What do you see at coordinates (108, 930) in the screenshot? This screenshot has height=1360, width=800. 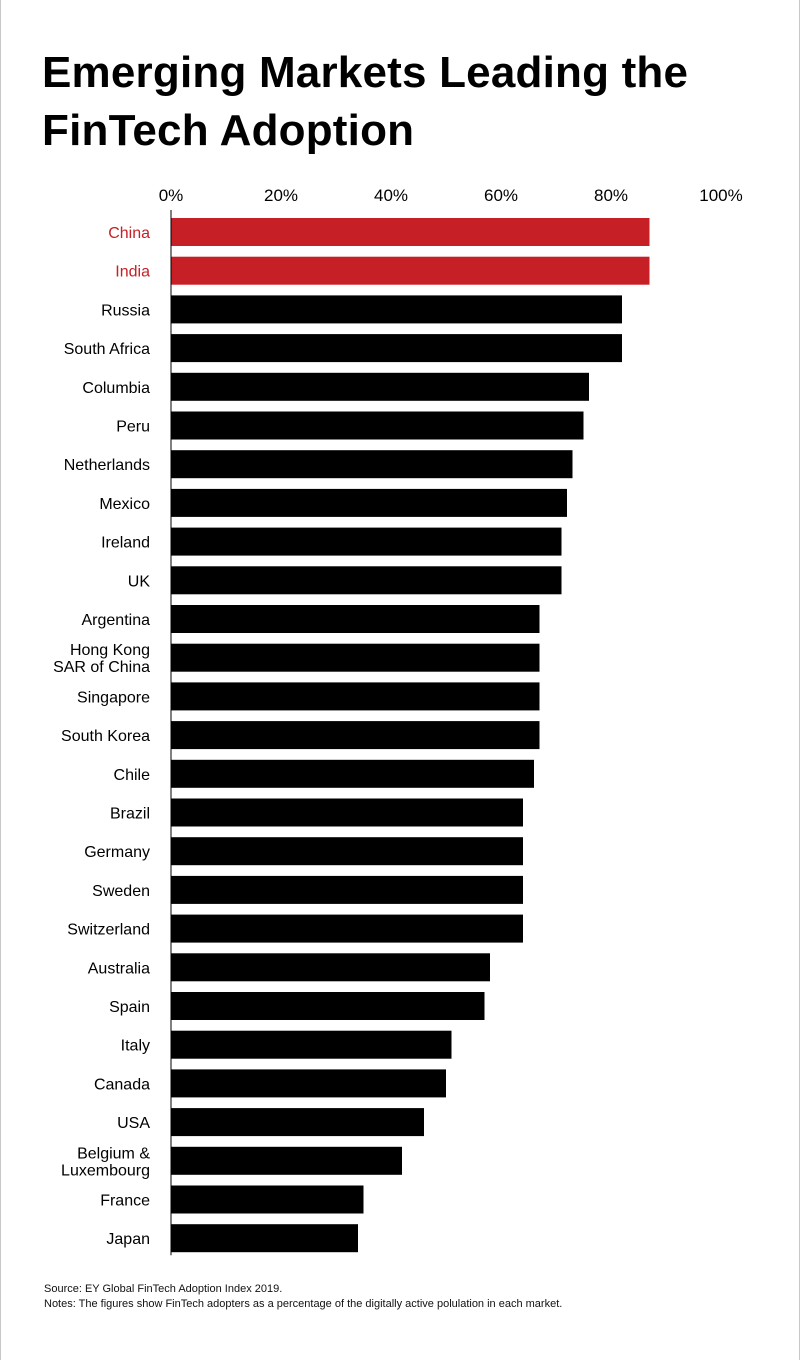 I see `category-label: Switzerland` at bounding box center [108, 930].